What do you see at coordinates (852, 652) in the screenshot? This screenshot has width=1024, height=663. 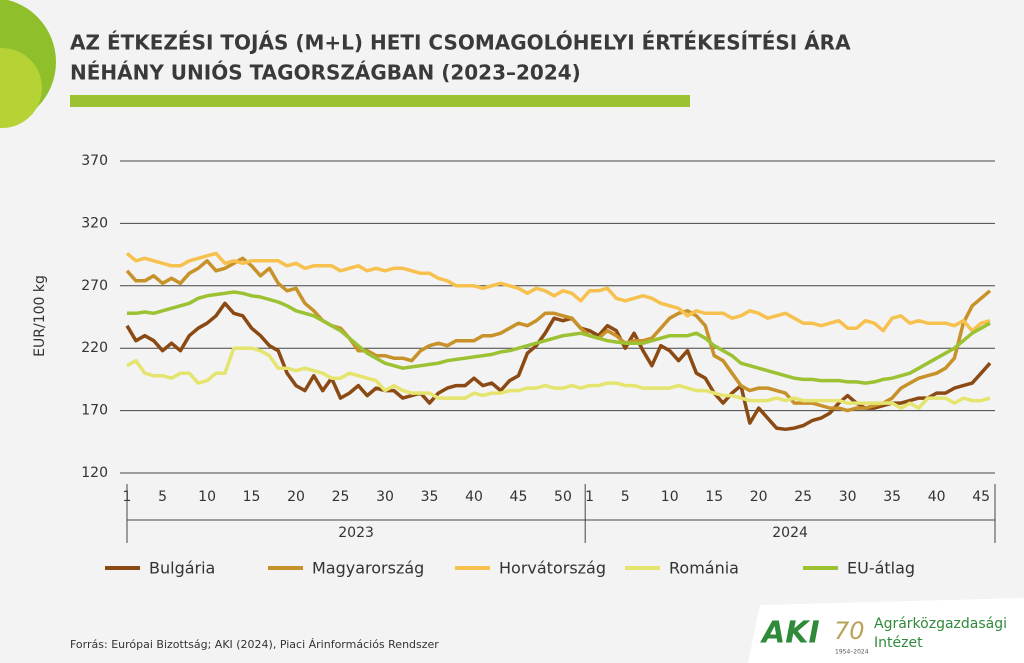 I see `logo-years: 1954–2024` at bounding box center [852, 652].